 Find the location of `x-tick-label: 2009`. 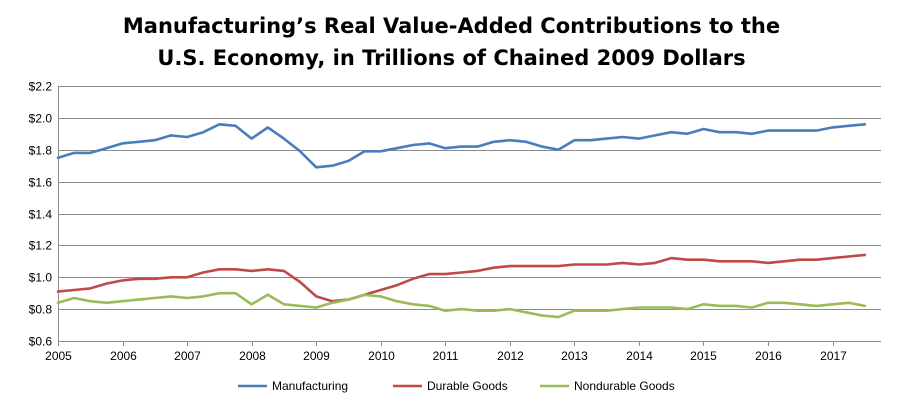

x-tick-label: 2009 is located at coordinates (316, 356).